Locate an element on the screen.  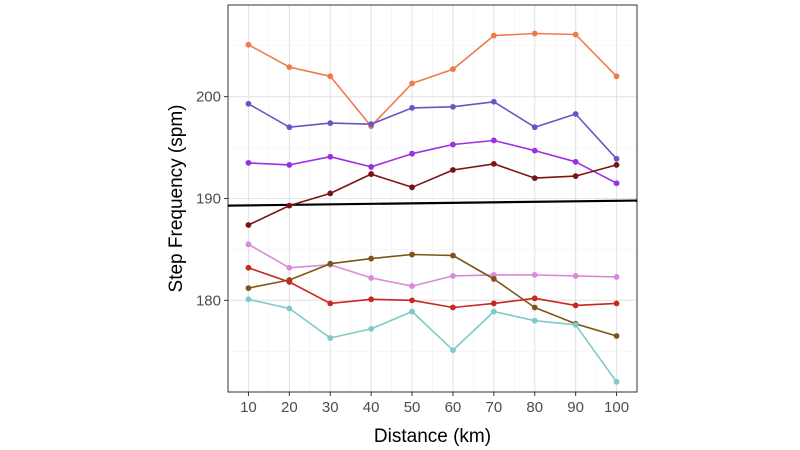
x-tick-label: 90 is located at coordinates (575, 407).